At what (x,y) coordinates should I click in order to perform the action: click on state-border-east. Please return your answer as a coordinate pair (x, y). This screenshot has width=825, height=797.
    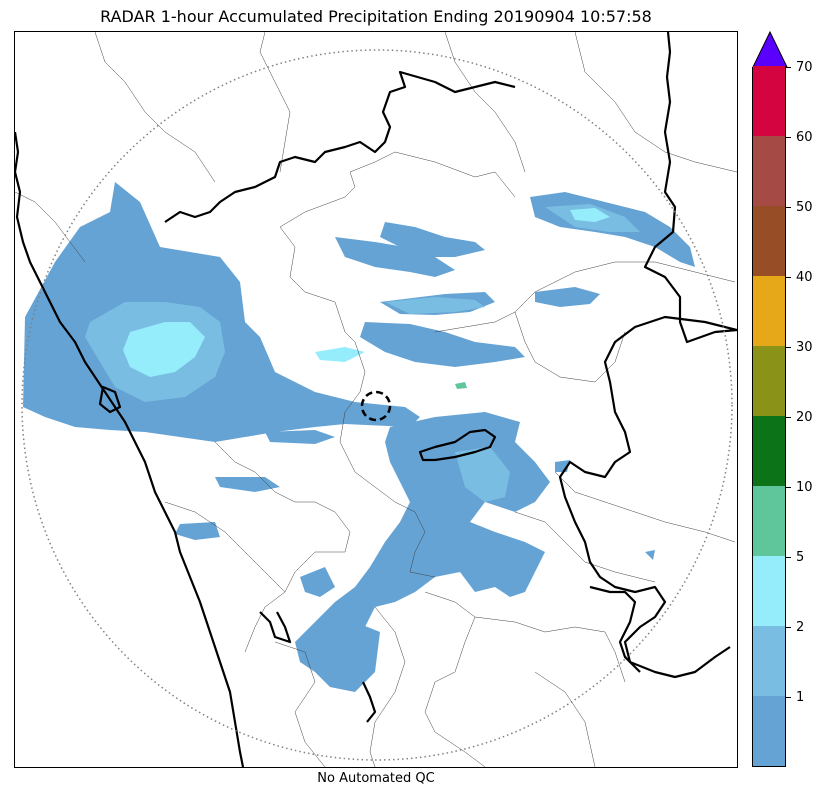
    Looking at the image, I should click on (647, 497).